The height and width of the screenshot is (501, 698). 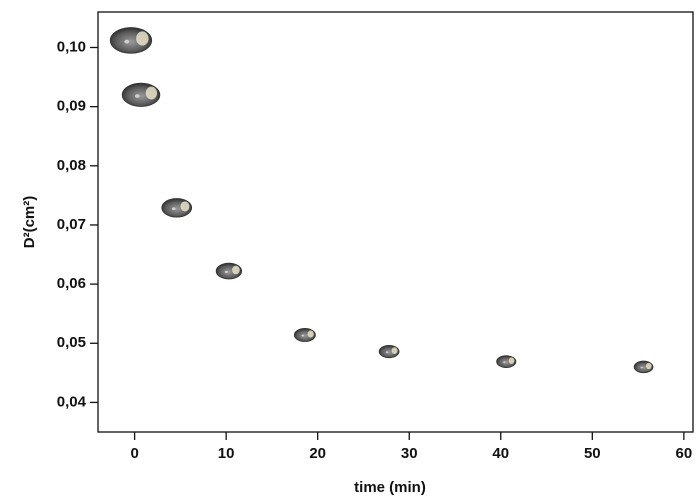 What do you see at coordinates (134, 453) in the screenshot?
I see `x-tick-label: 0` at bounding box center [134, 453].